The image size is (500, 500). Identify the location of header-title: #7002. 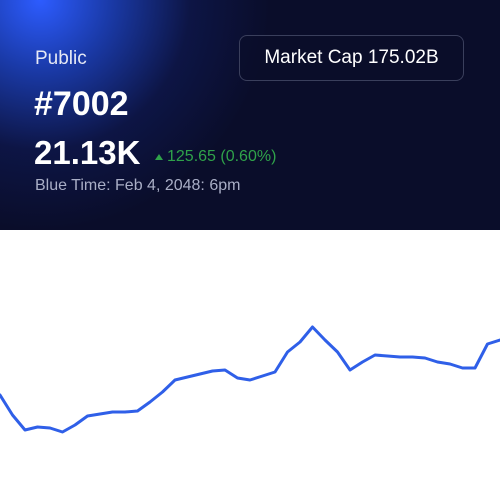
(81, 104).